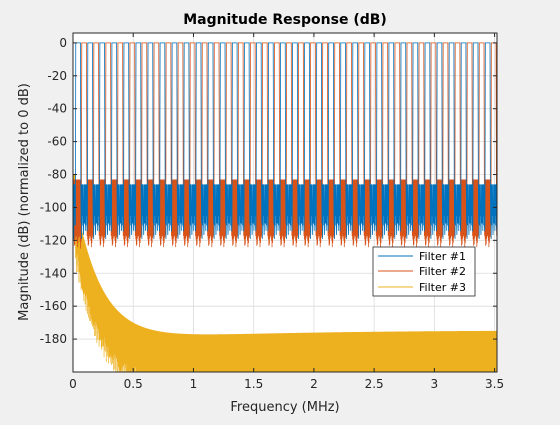 The height and width of the screenshot is (425, 560). Describe the element at coordinates (442, 256) in the screenshot. I see `legend-entry-filter-1: Filter #1` at that location.